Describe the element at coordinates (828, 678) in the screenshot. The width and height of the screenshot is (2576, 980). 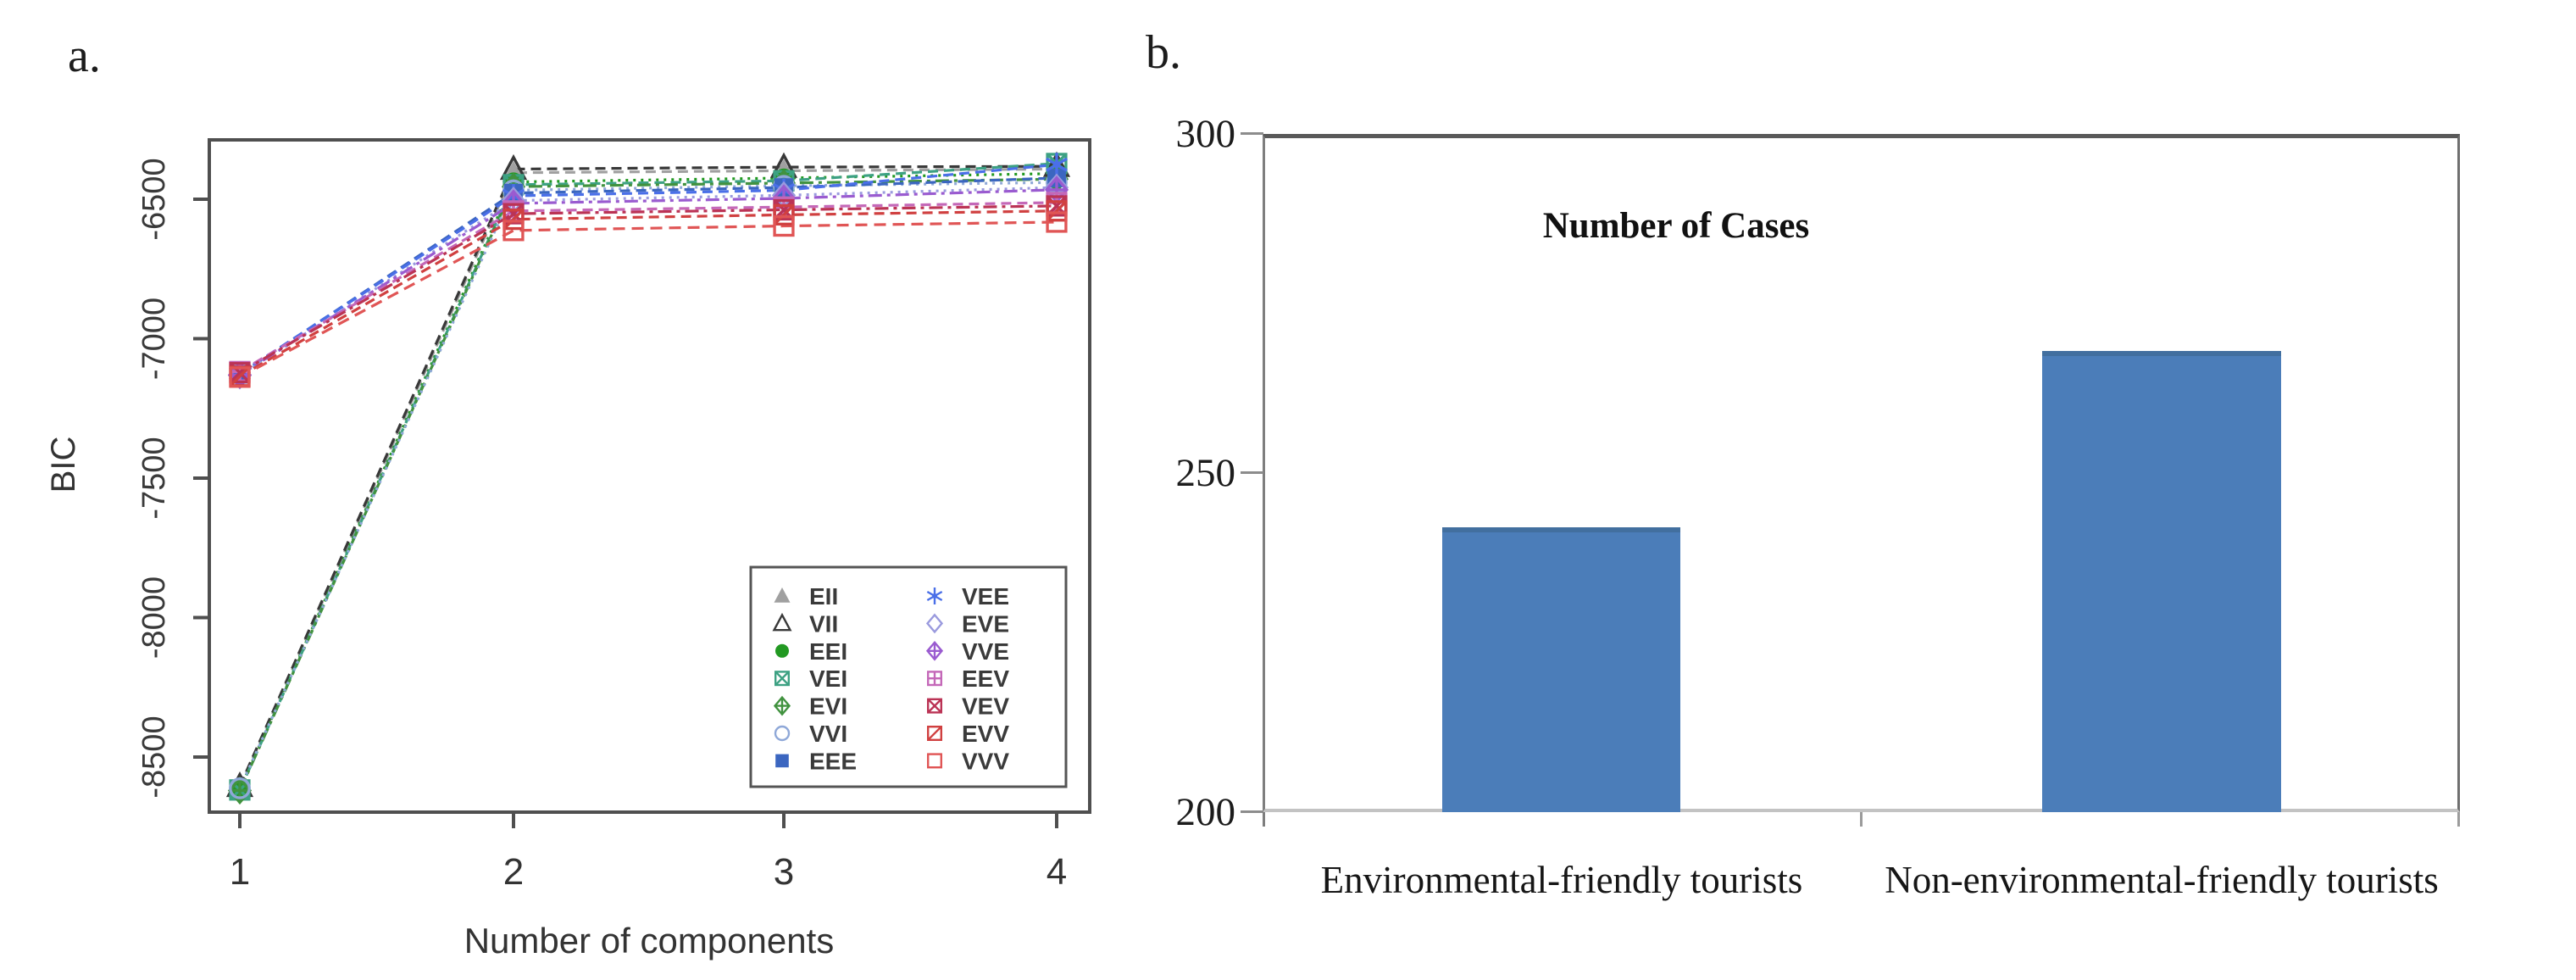
I see `legend-label-VEI: VEI` at that location.